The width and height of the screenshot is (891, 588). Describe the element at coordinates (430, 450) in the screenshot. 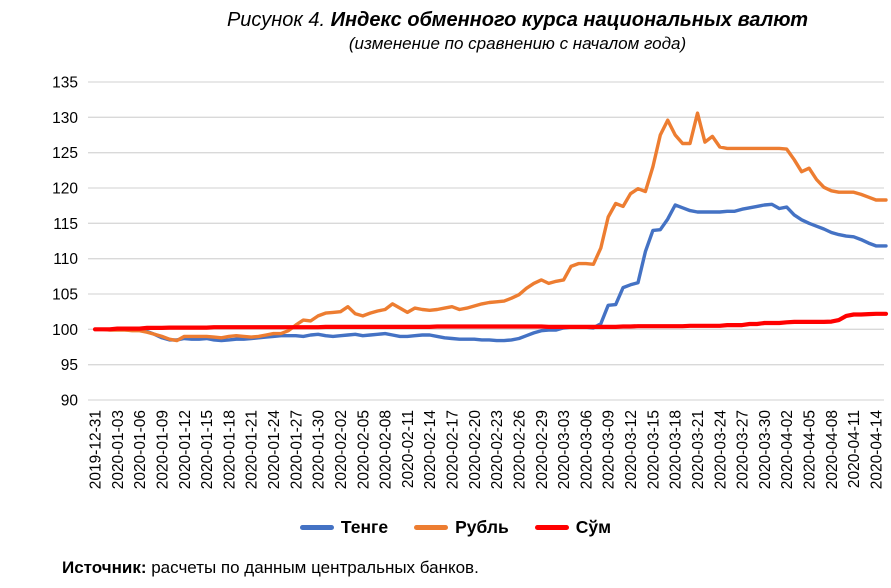

I see `x-tick-label: 2020-02-14` at that location.